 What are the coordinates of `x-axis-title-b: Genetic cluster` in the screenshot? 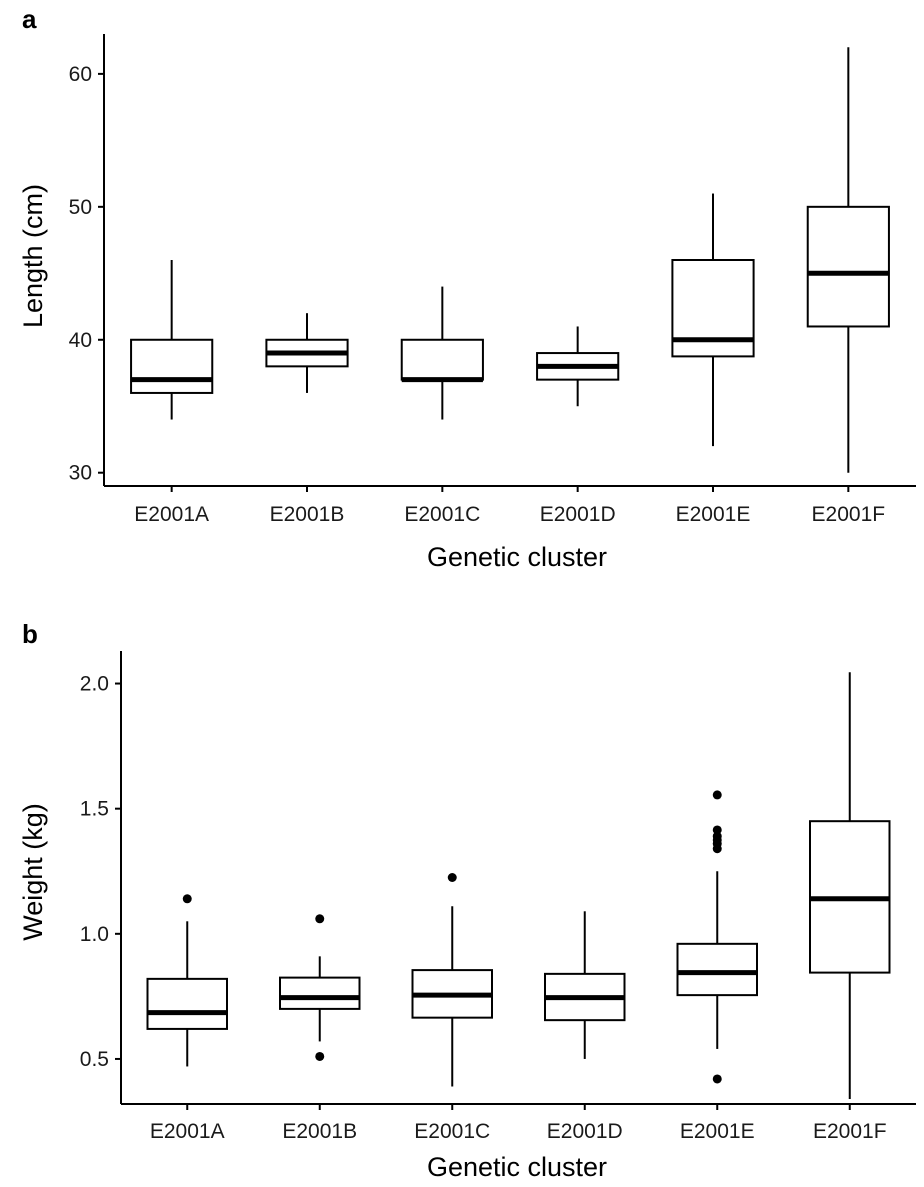 It's located at (517, 1167).